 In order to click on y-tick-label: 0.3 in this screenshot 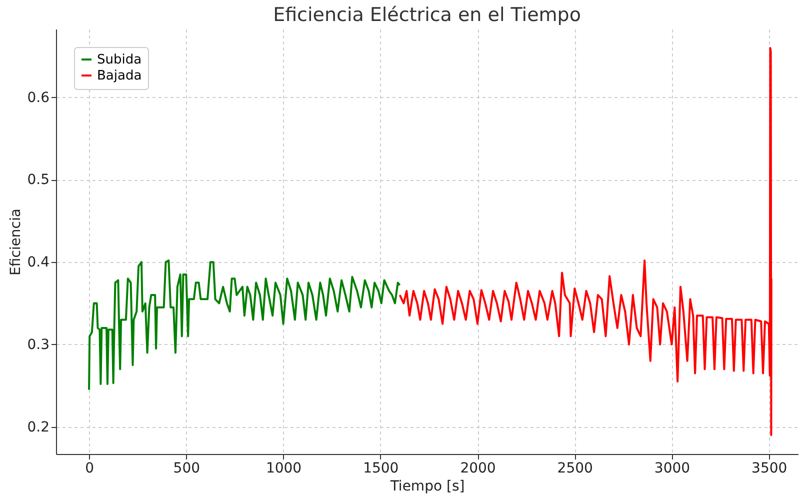, I will do `click(38, 344)`.